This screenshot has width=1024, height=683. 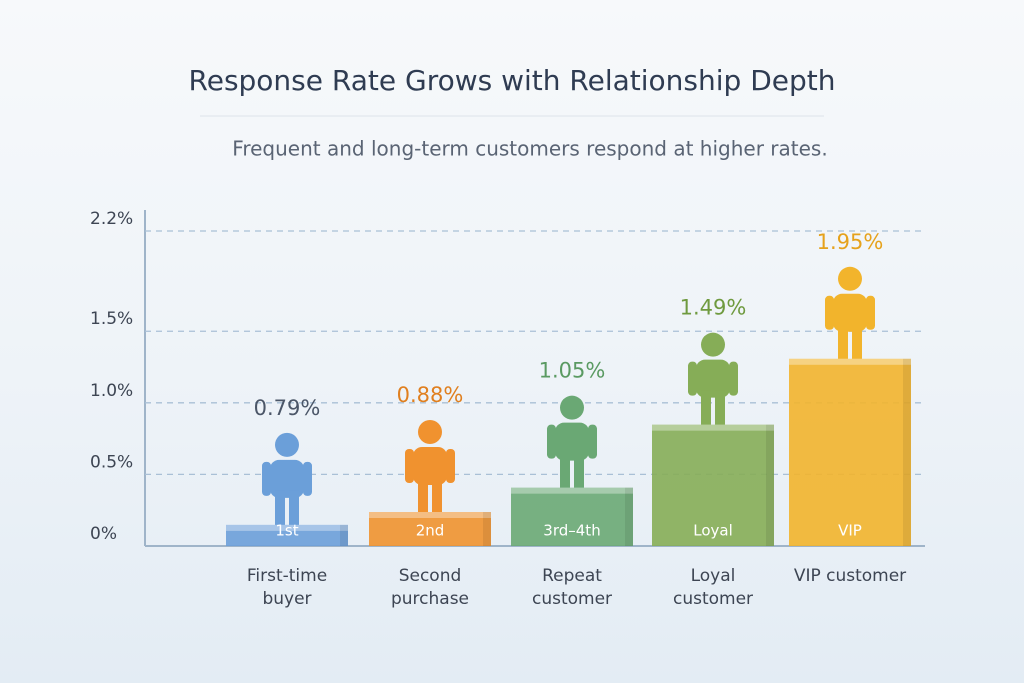 I want to click on x-tick-label: First-time buyer, so click(x=287, y=587).